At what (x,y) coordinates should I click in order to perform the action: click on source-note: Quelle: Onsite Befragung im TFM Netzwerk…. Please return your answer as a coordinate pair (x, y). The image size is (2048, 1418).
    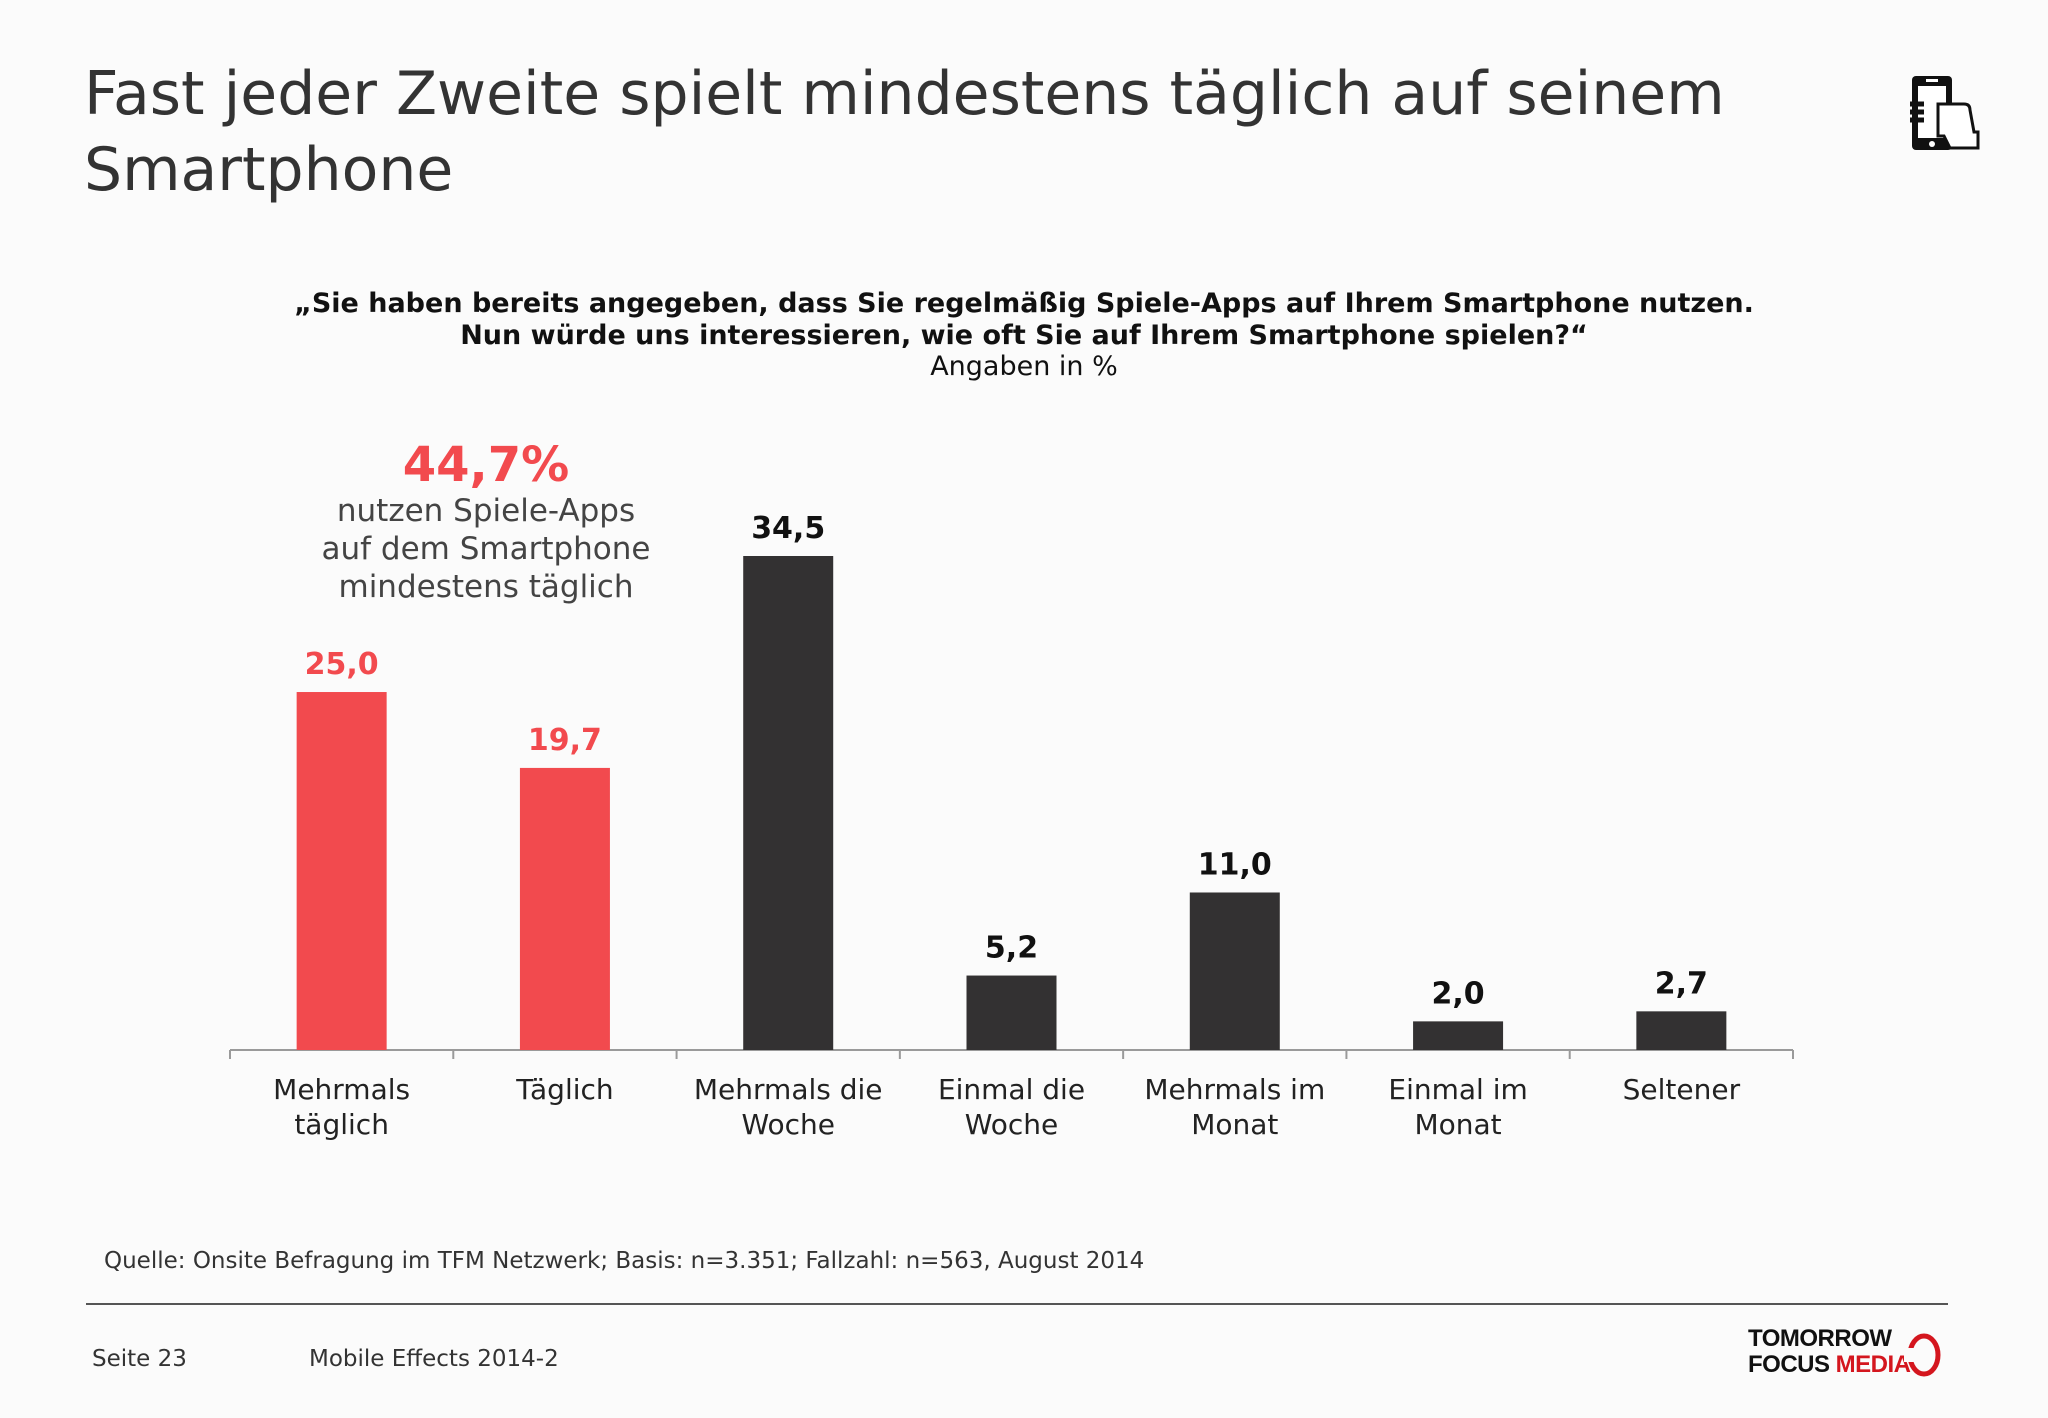
    Looking at the image, I should click on (624, 1261).